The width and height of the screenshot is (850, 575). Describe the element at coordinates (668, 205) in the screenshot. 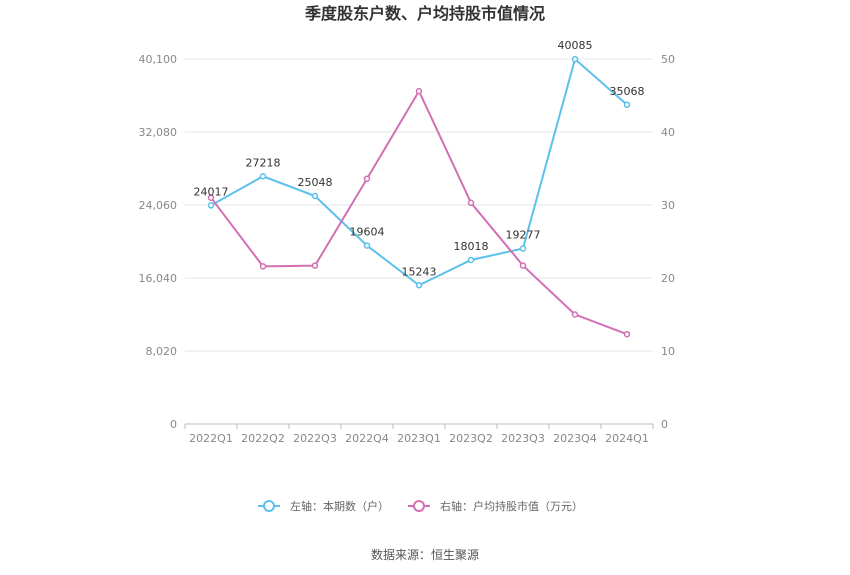

I see `y-right-tick-label: 30` at that location.